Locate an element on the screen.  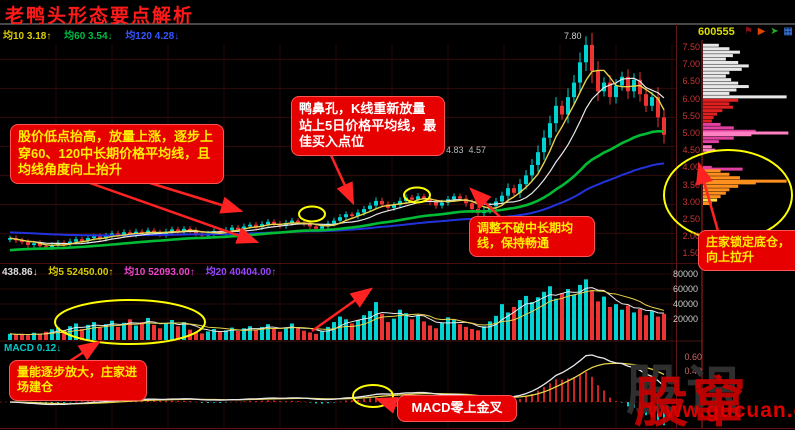
low-price-labels: 4.83 4.57 is located at coordinates (466, 150).